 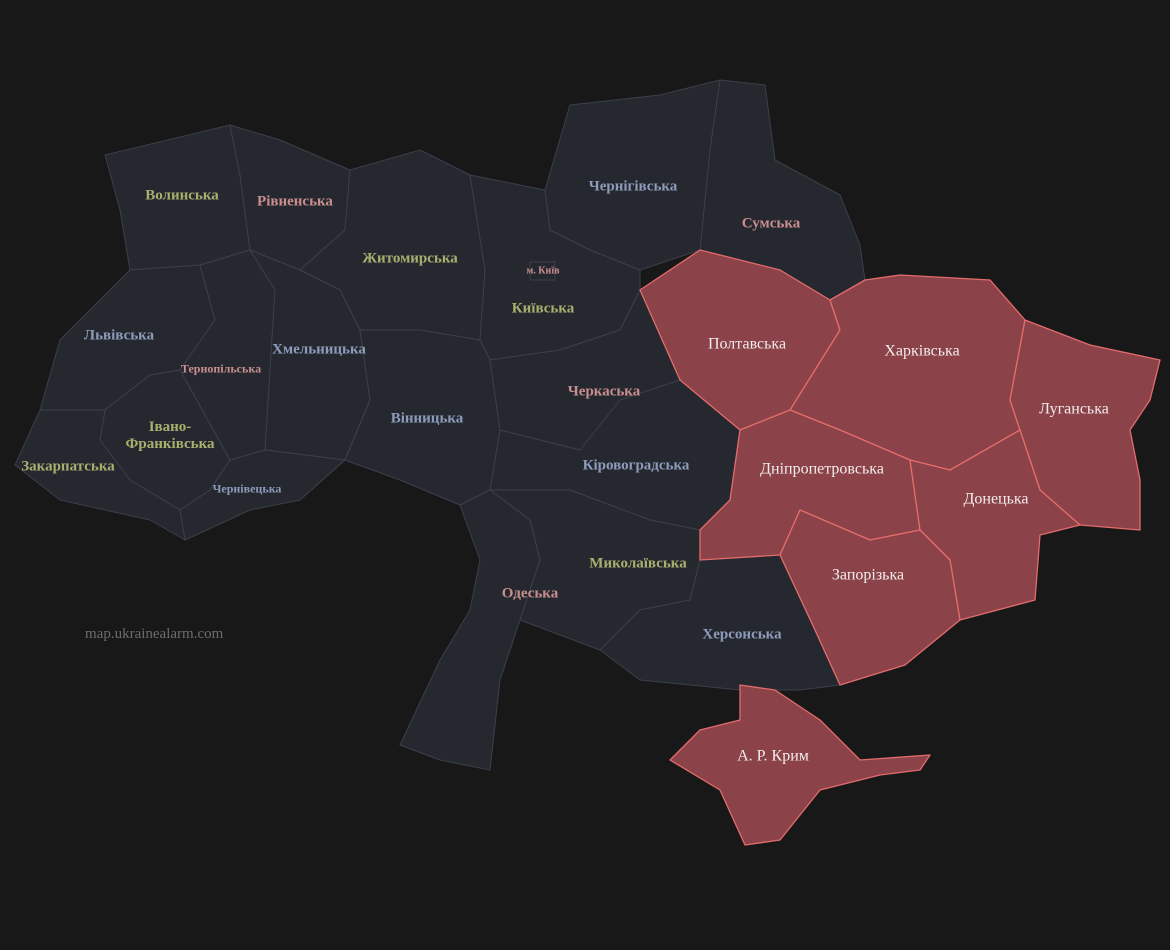 What do you see at coordinates (800, 765) in the screenshot?
I see `region-crimea` at bounding box center [800, 765].